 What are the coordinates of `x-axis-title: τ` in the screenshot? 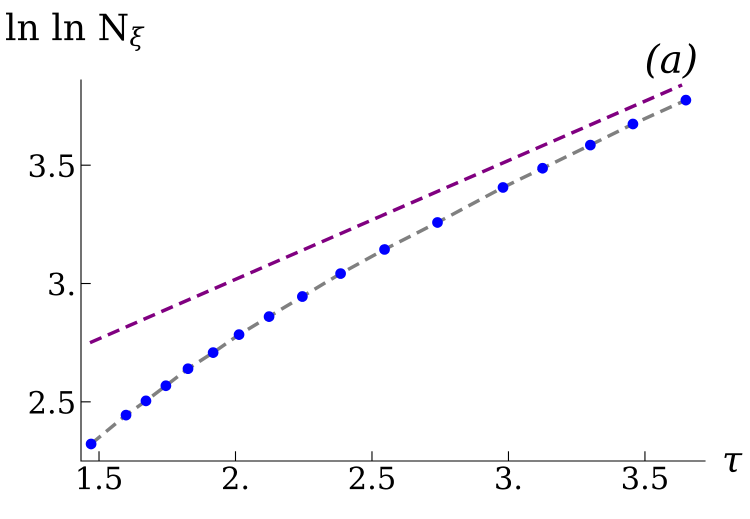 It's located at (733, 462).